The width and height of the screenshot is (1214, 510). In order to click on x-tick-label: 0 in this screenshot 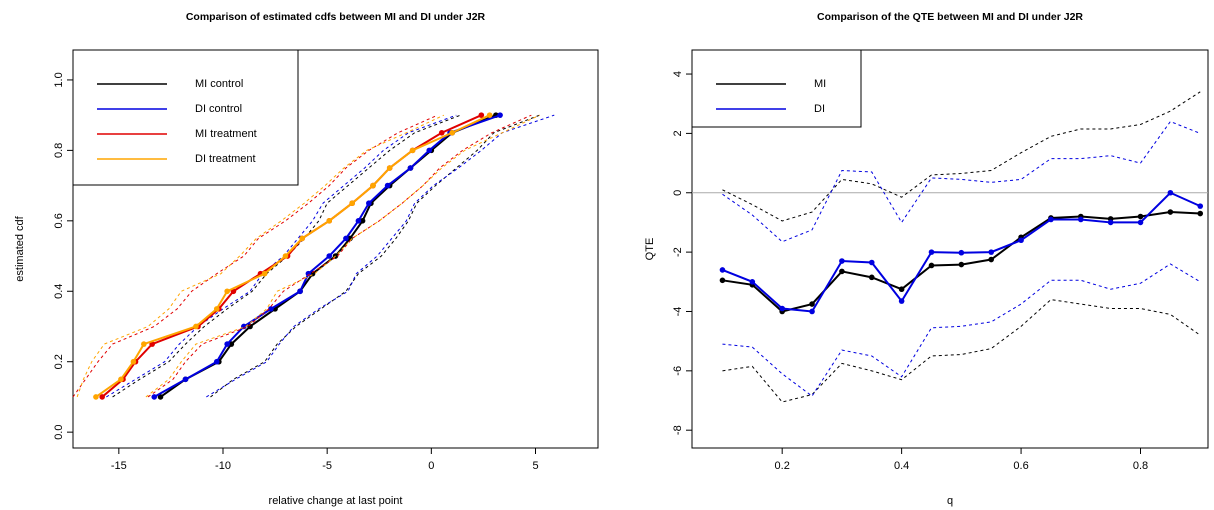, I will do `click(431, 466)`.